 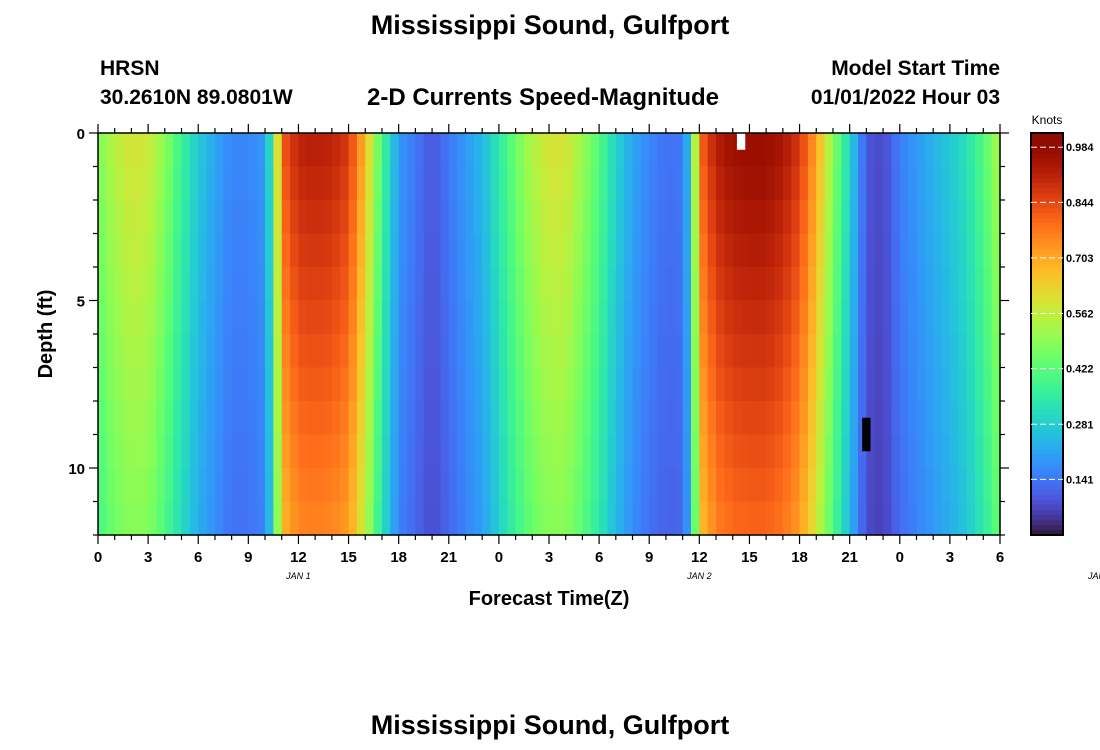 I want to click on x-tick-label: 0, so click(x=98, y=557).